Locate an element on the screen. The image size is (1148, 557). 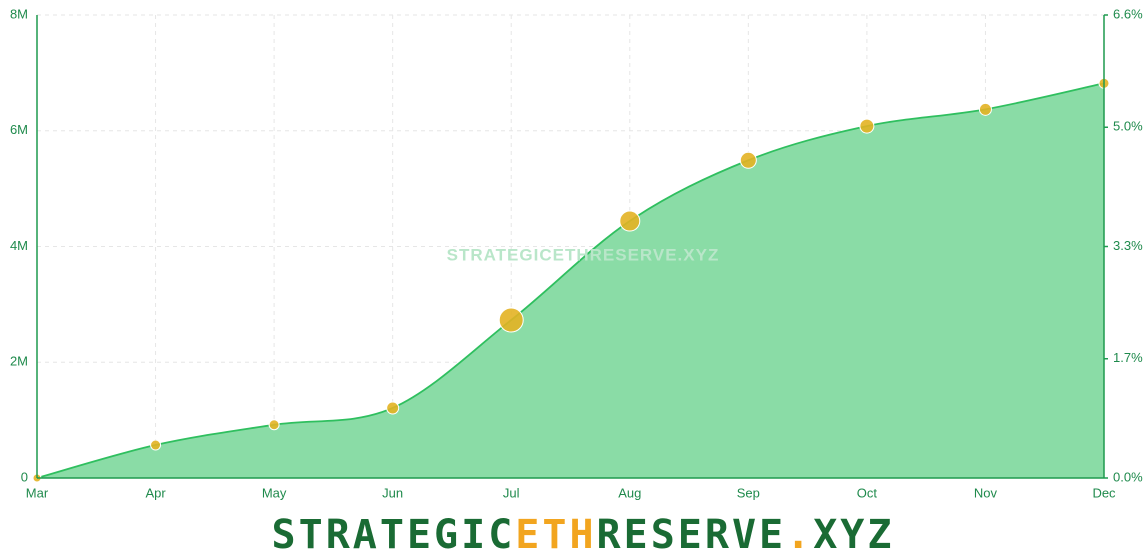
x-tick-label: Jun is located at coordinates (392, 492).